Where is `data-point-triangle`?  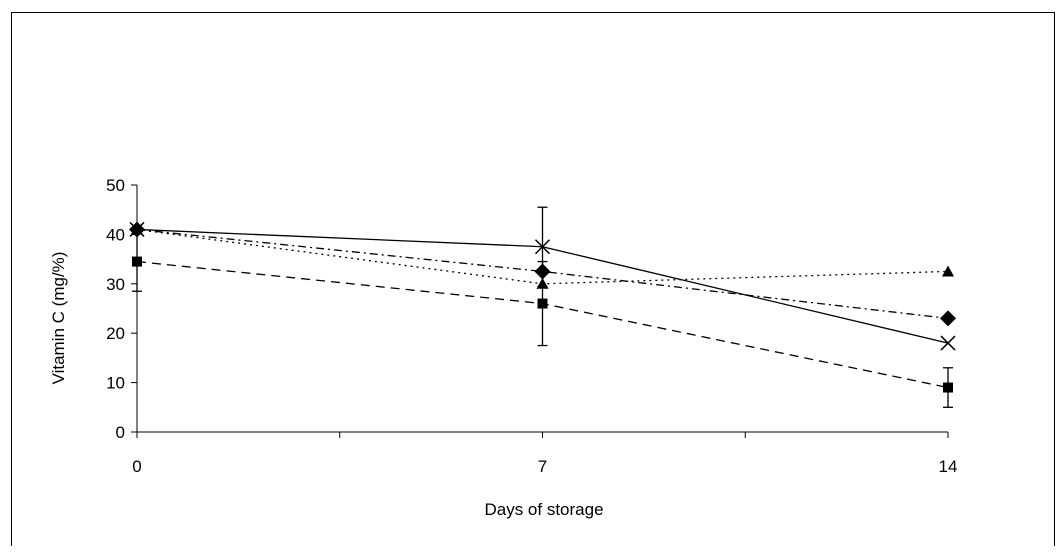 data-point-triangle is located at coordinates (948, 271).